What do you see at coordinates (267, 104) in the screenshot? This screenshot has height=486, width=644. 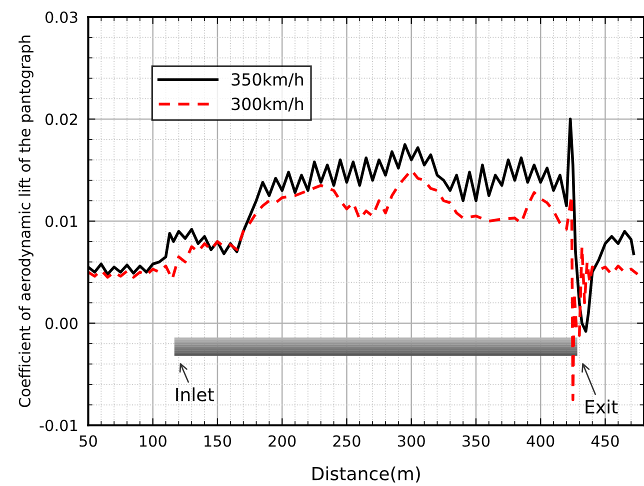 I see `legend-label: 300km/h` at bounding box center [267, 104].